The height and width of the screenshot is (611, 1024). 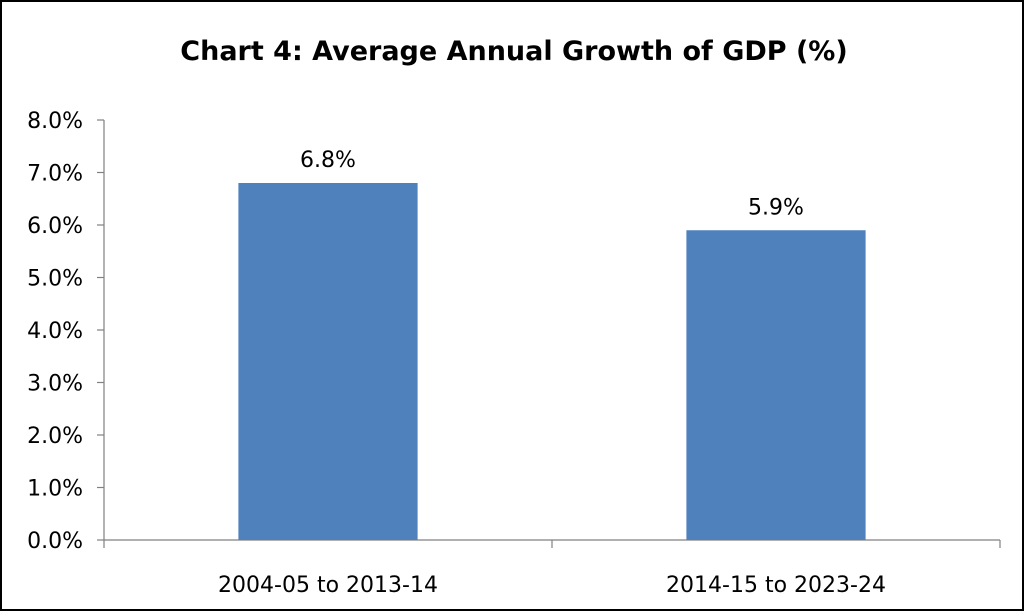 What do you see at coordinates (328, 585) in the screenshot?
I see `x-category-label: 2004-05 to 2013-14` at bounding box center [328, 585].